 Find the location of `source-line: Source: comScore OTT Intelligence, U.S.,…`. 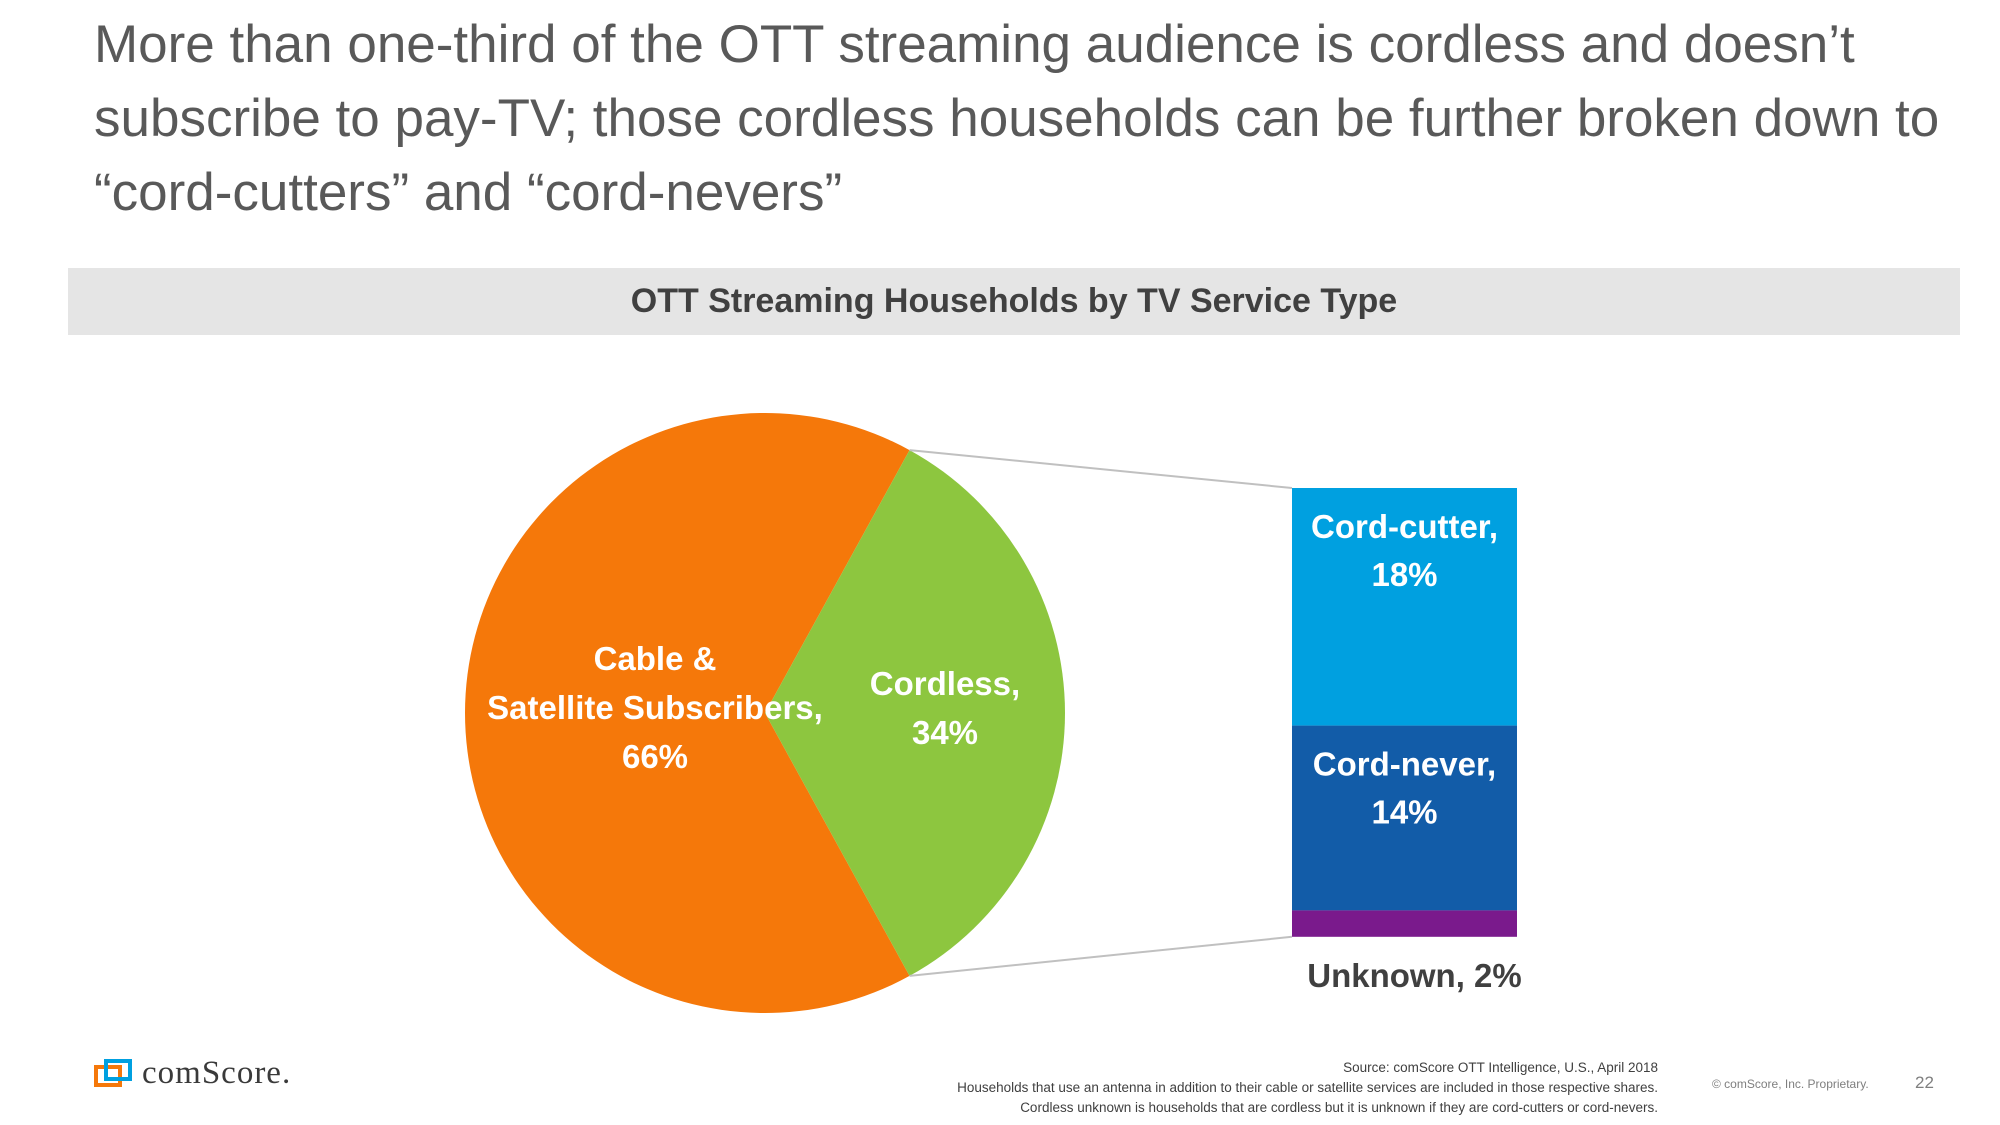

source-line: Source: comScore OTT Intelligence, U.S.,… is located at coordinates (1500, 1067).